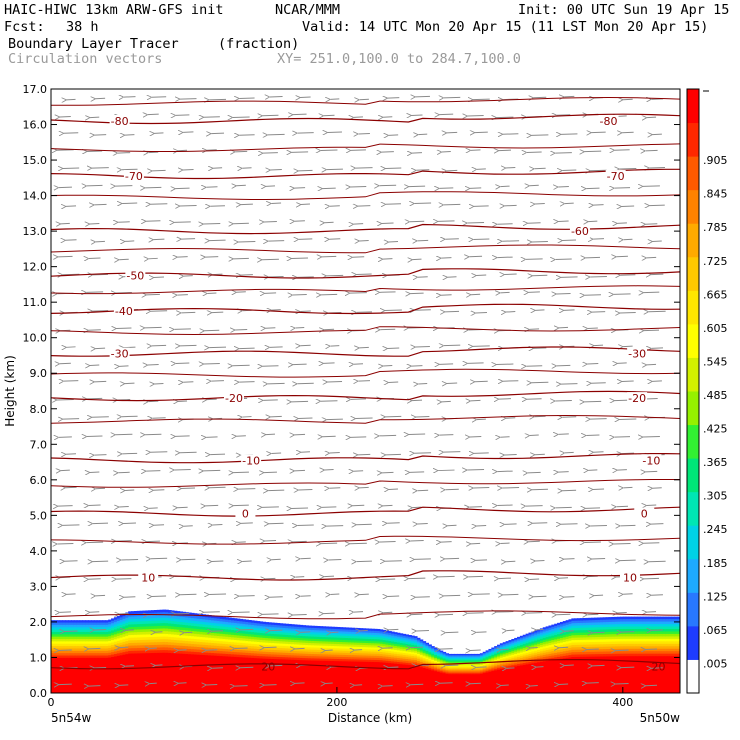 Image resolution: width=740 pixels, height=740 pixels. I want to click on contour-label-bg, so click(245, 514).